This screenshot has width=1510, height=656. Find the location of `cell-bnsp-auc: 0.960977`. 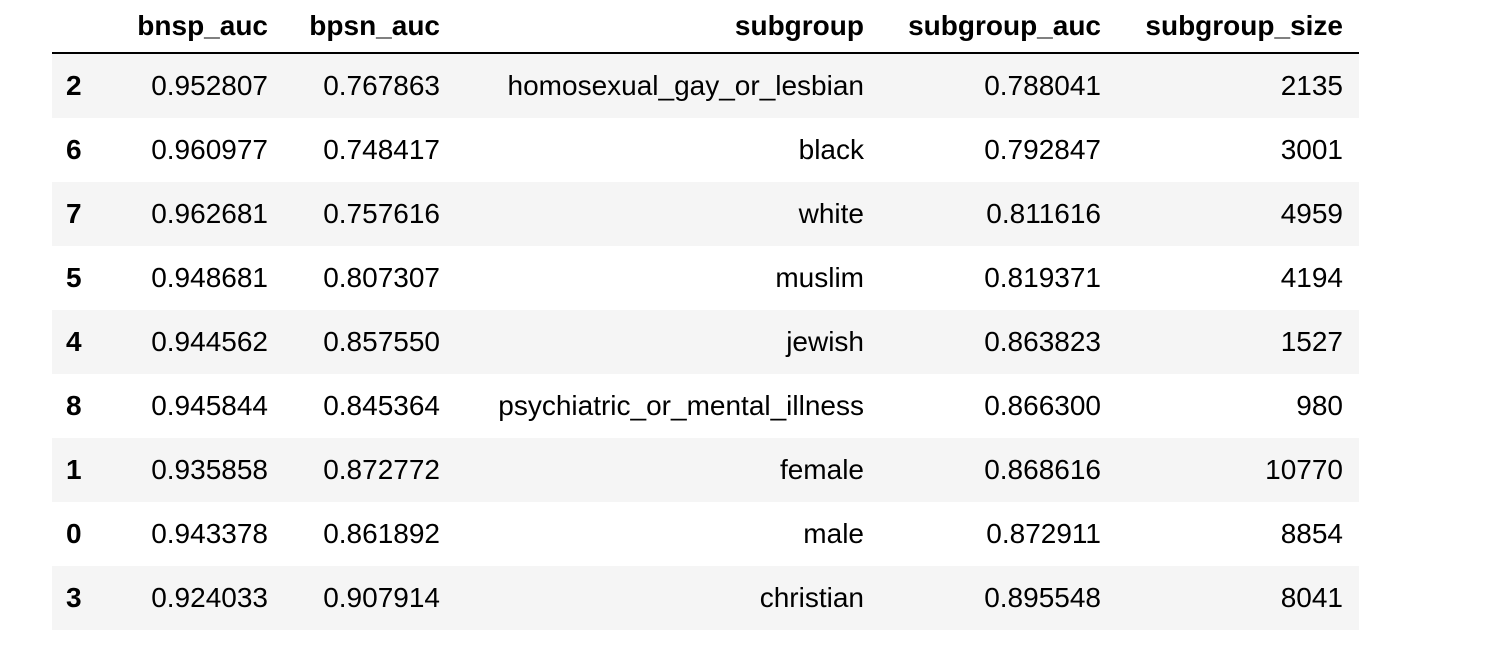

cell-bnsp-auc: 0.960977 is located at coordinates (209, 149).